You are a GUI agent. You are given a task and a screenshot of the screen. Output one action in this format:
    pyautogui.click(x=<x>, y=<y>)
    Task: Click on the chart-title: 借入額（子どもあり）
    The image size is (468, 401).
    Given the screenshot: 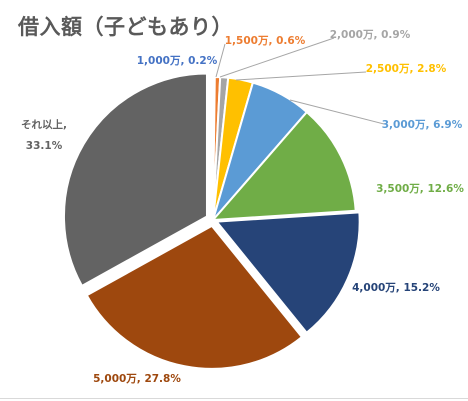 What is the action you would take?
    pyautogui.click(x=125, y=27)
    